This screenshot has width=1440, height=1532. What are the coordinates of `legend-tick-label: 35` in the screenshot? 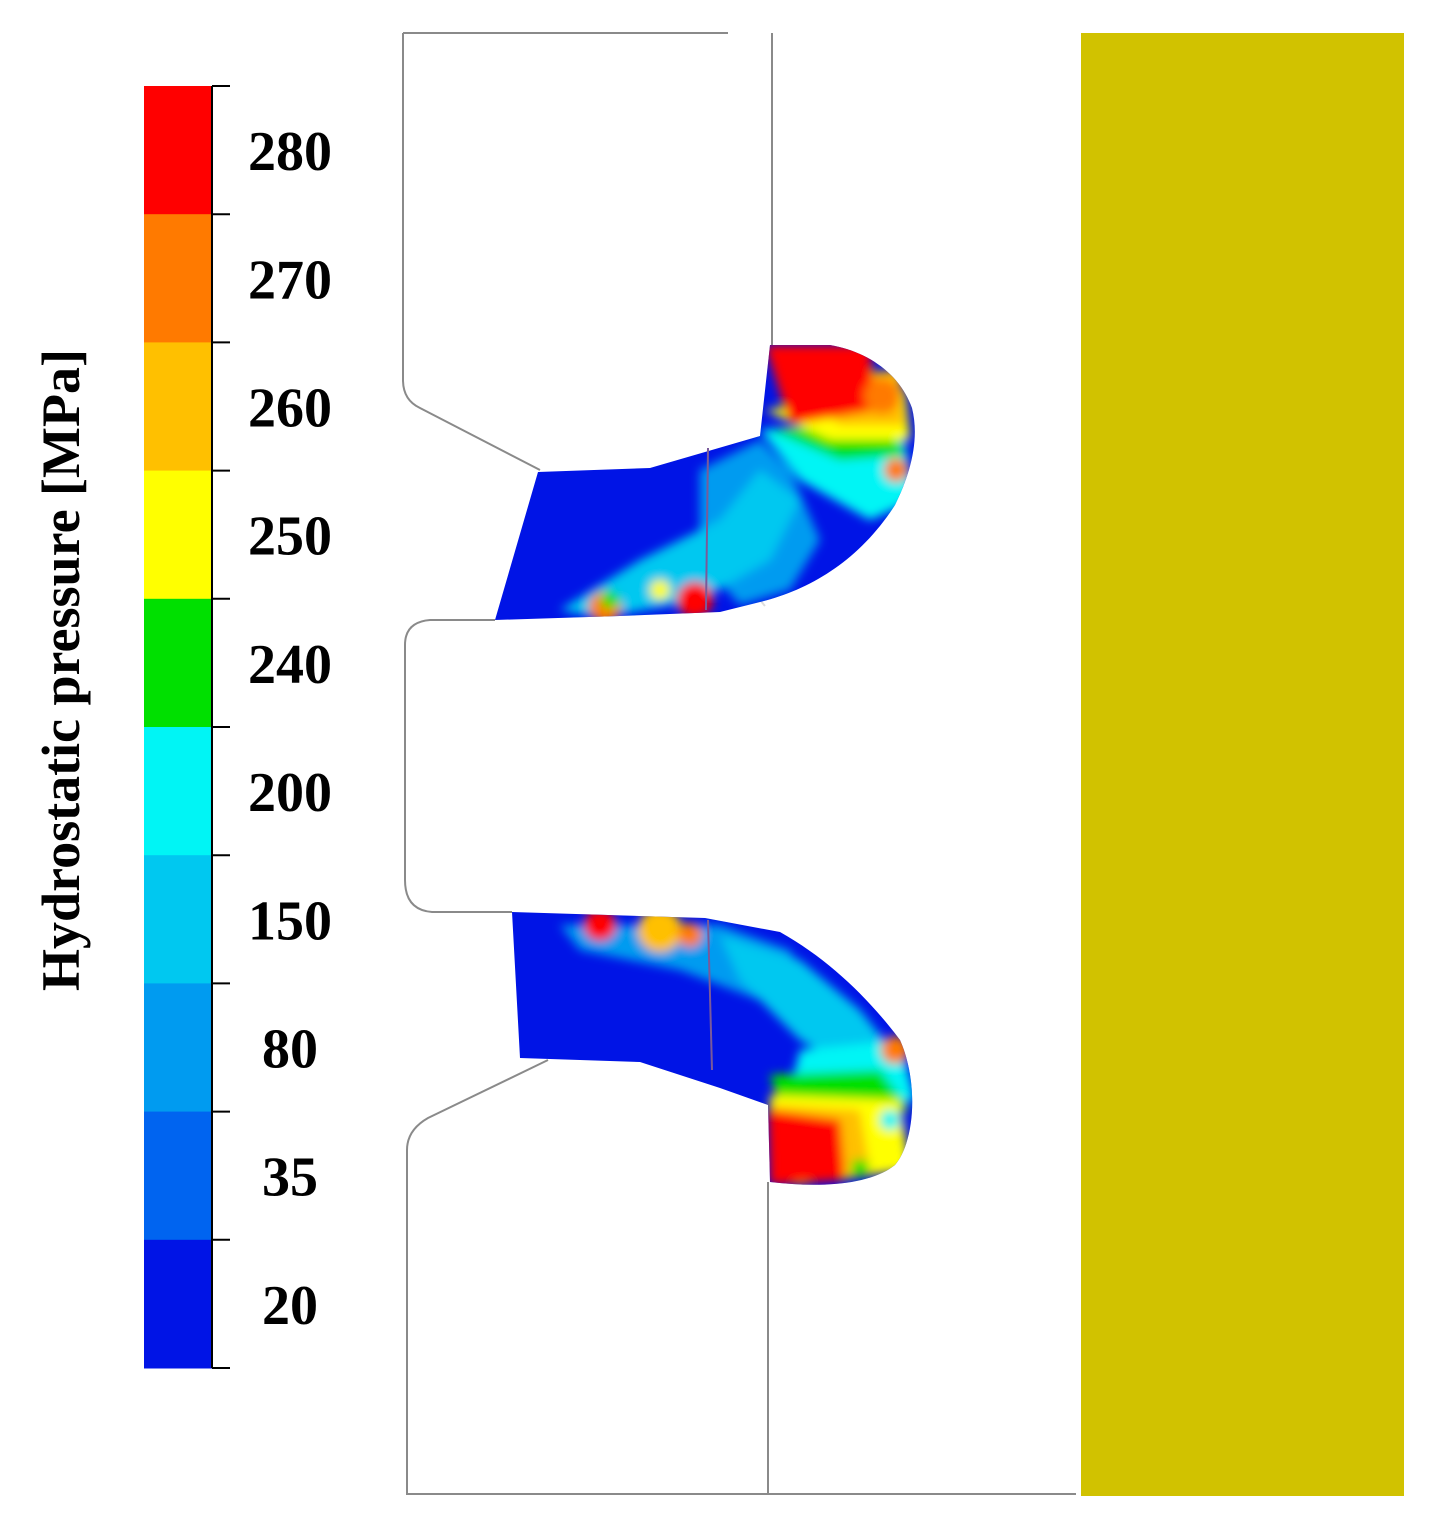 It's located at (290, 1178).